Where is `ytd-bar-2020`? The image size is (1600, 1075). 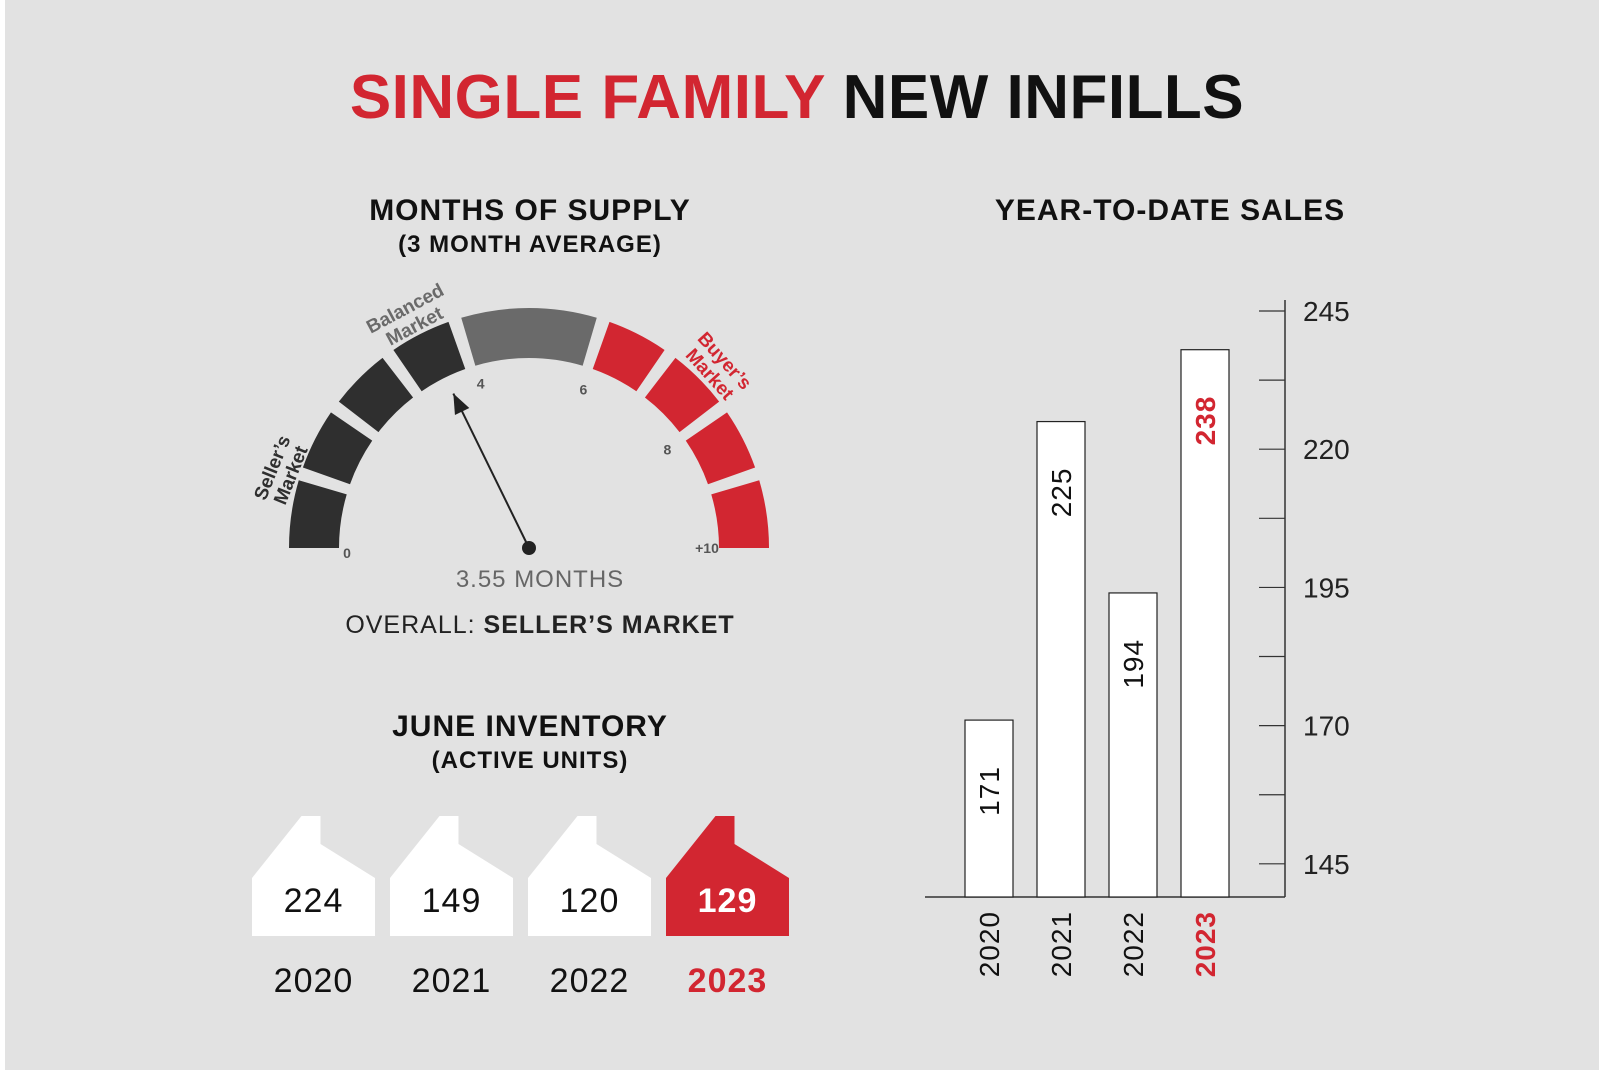
ytd-bar-2020 is located at coordinates (989, 808).